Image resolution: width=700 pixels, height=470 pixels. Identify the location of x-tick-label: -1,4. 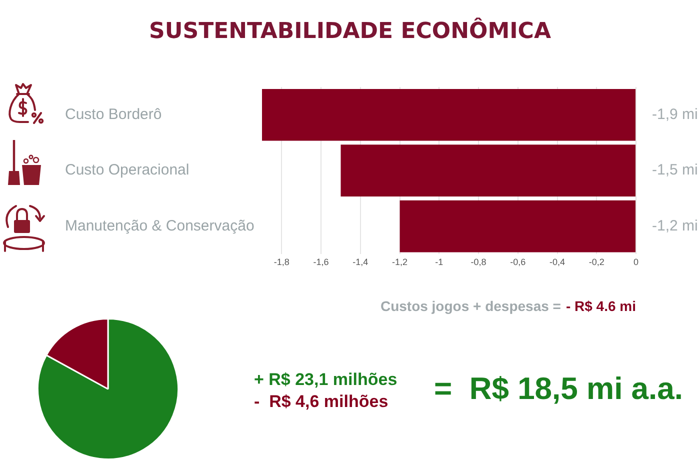
(360, 262).